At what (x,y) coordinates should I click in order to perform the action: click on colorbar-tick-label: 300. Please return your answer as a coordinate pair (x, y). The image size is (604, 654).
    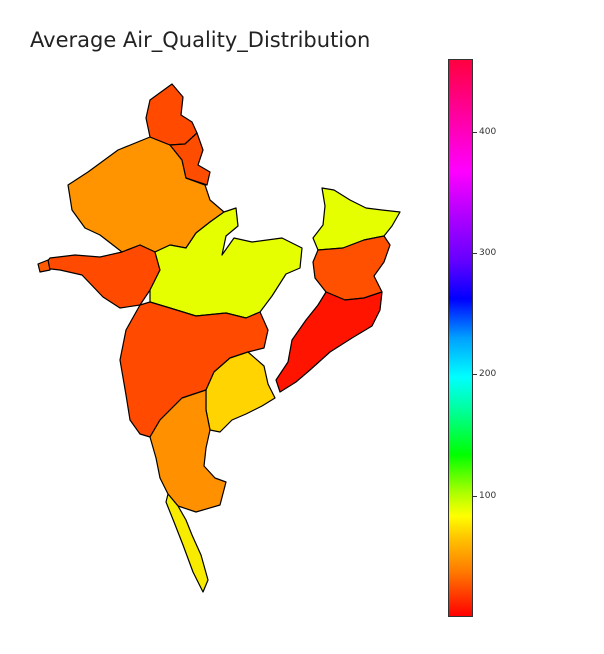
    Looking at the image, I should click on (488, 253).